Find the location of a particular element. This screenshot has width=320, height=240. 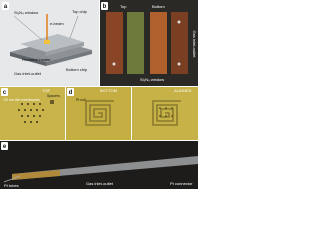

top-chip is located at coordinates (52, 43).